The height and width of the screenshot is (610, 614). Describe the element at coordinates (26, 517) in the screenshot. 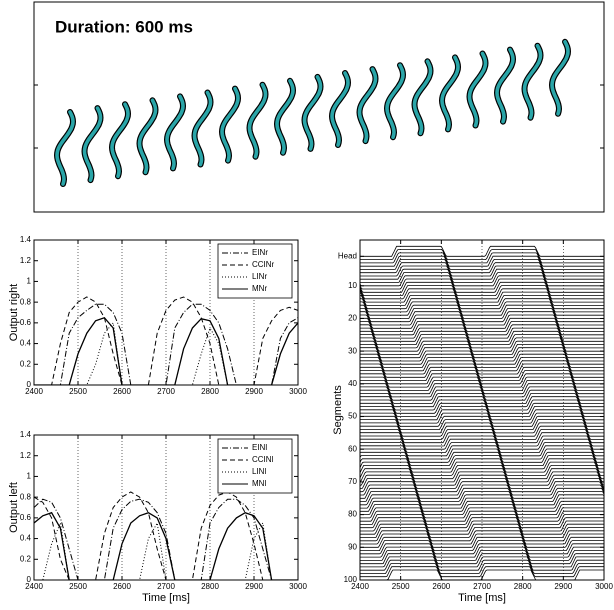

I see `y-tick-label: 0.6` at that location.